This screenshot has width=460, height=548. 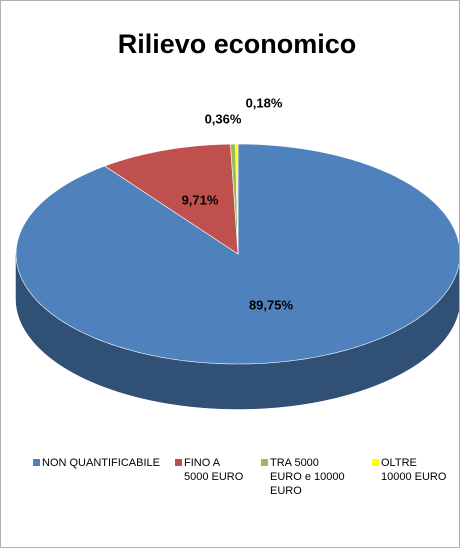 What do you see at coordinates (223, 118) in the screenshot?
I see `value-label: 0,36%` at bounding box center [223, 118].